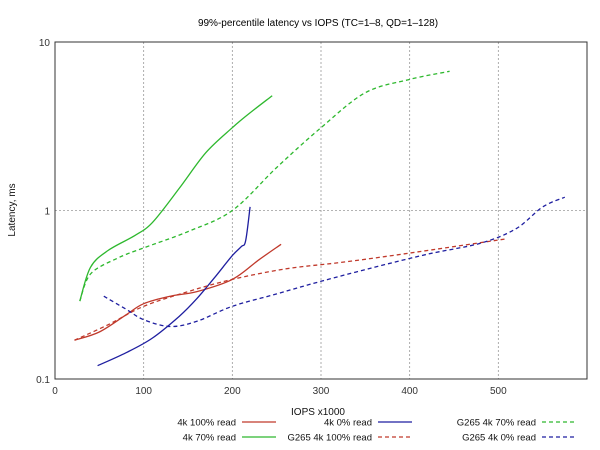 The image size is (600, 450). What do you see at coordinates (329, 438) in the screenshot?
I see `legend-label: G265 4k 100% read` at bounding box center [329, 438].